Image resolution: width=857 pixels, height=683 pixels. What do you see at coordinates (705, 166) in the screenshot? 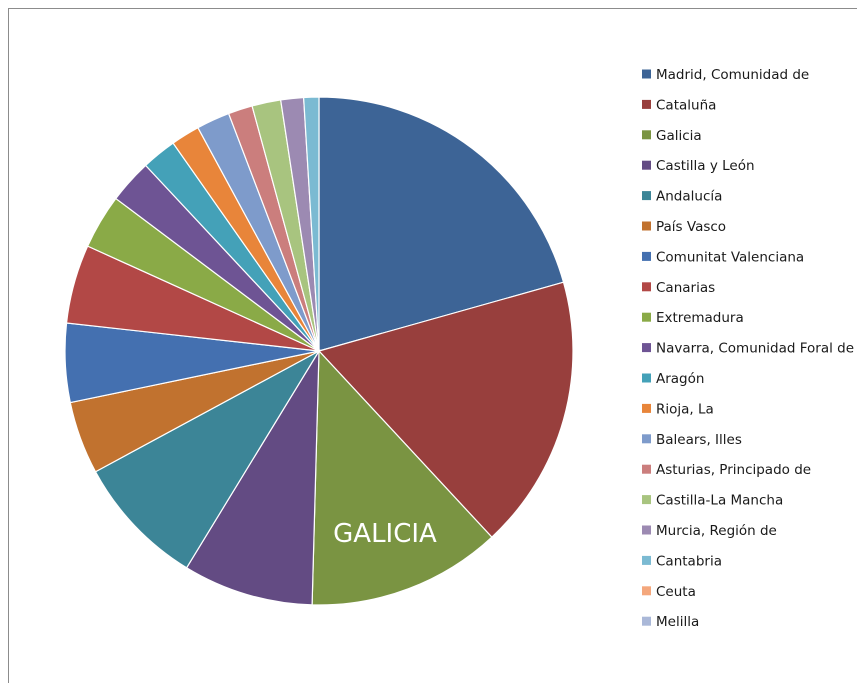
I see `legend-label-castilla-y-leon: Castilla y León` at bounding box center [705, 166].